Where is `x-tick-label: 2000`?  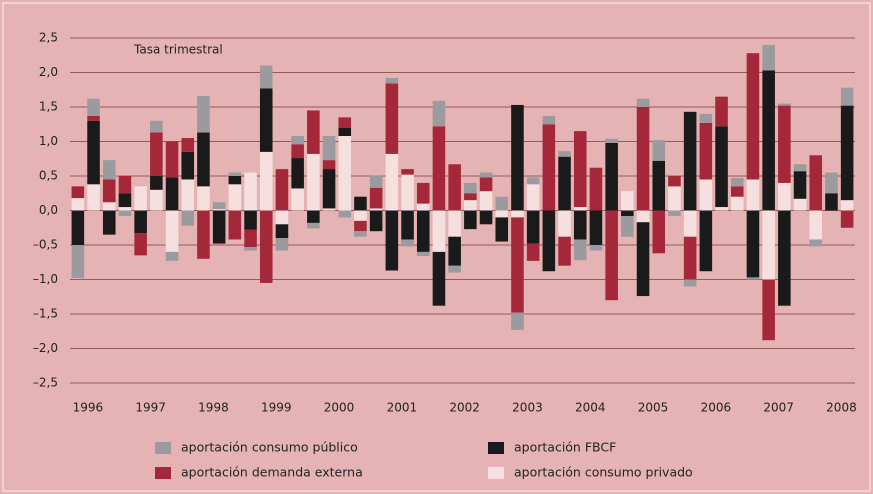 x-tick-label: 2000 is located at coordinates (339, 408).